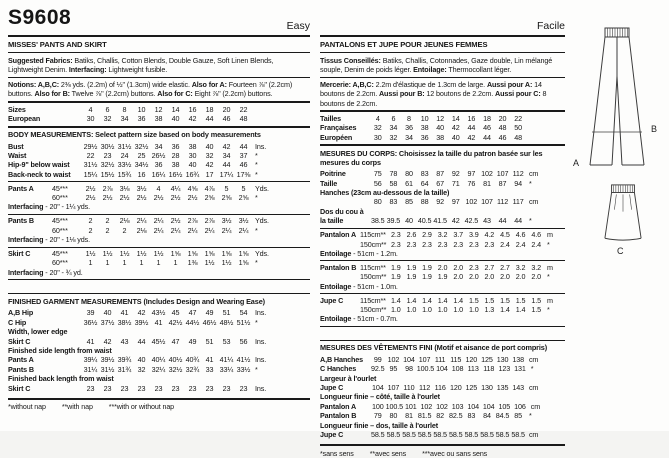  What do you see at coordinates (27, 407) in the screenshot?
I see `text-segment: *without nap` at bounding box center [27, 407].